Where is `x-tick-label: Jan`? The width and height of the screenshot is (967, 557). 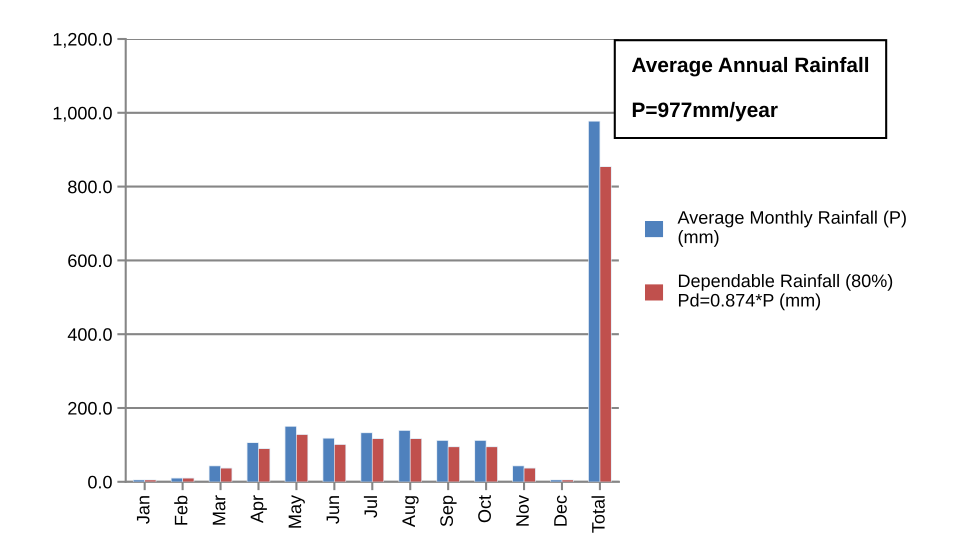 x-tick-label: Jan is located at coordinates (143, 510).